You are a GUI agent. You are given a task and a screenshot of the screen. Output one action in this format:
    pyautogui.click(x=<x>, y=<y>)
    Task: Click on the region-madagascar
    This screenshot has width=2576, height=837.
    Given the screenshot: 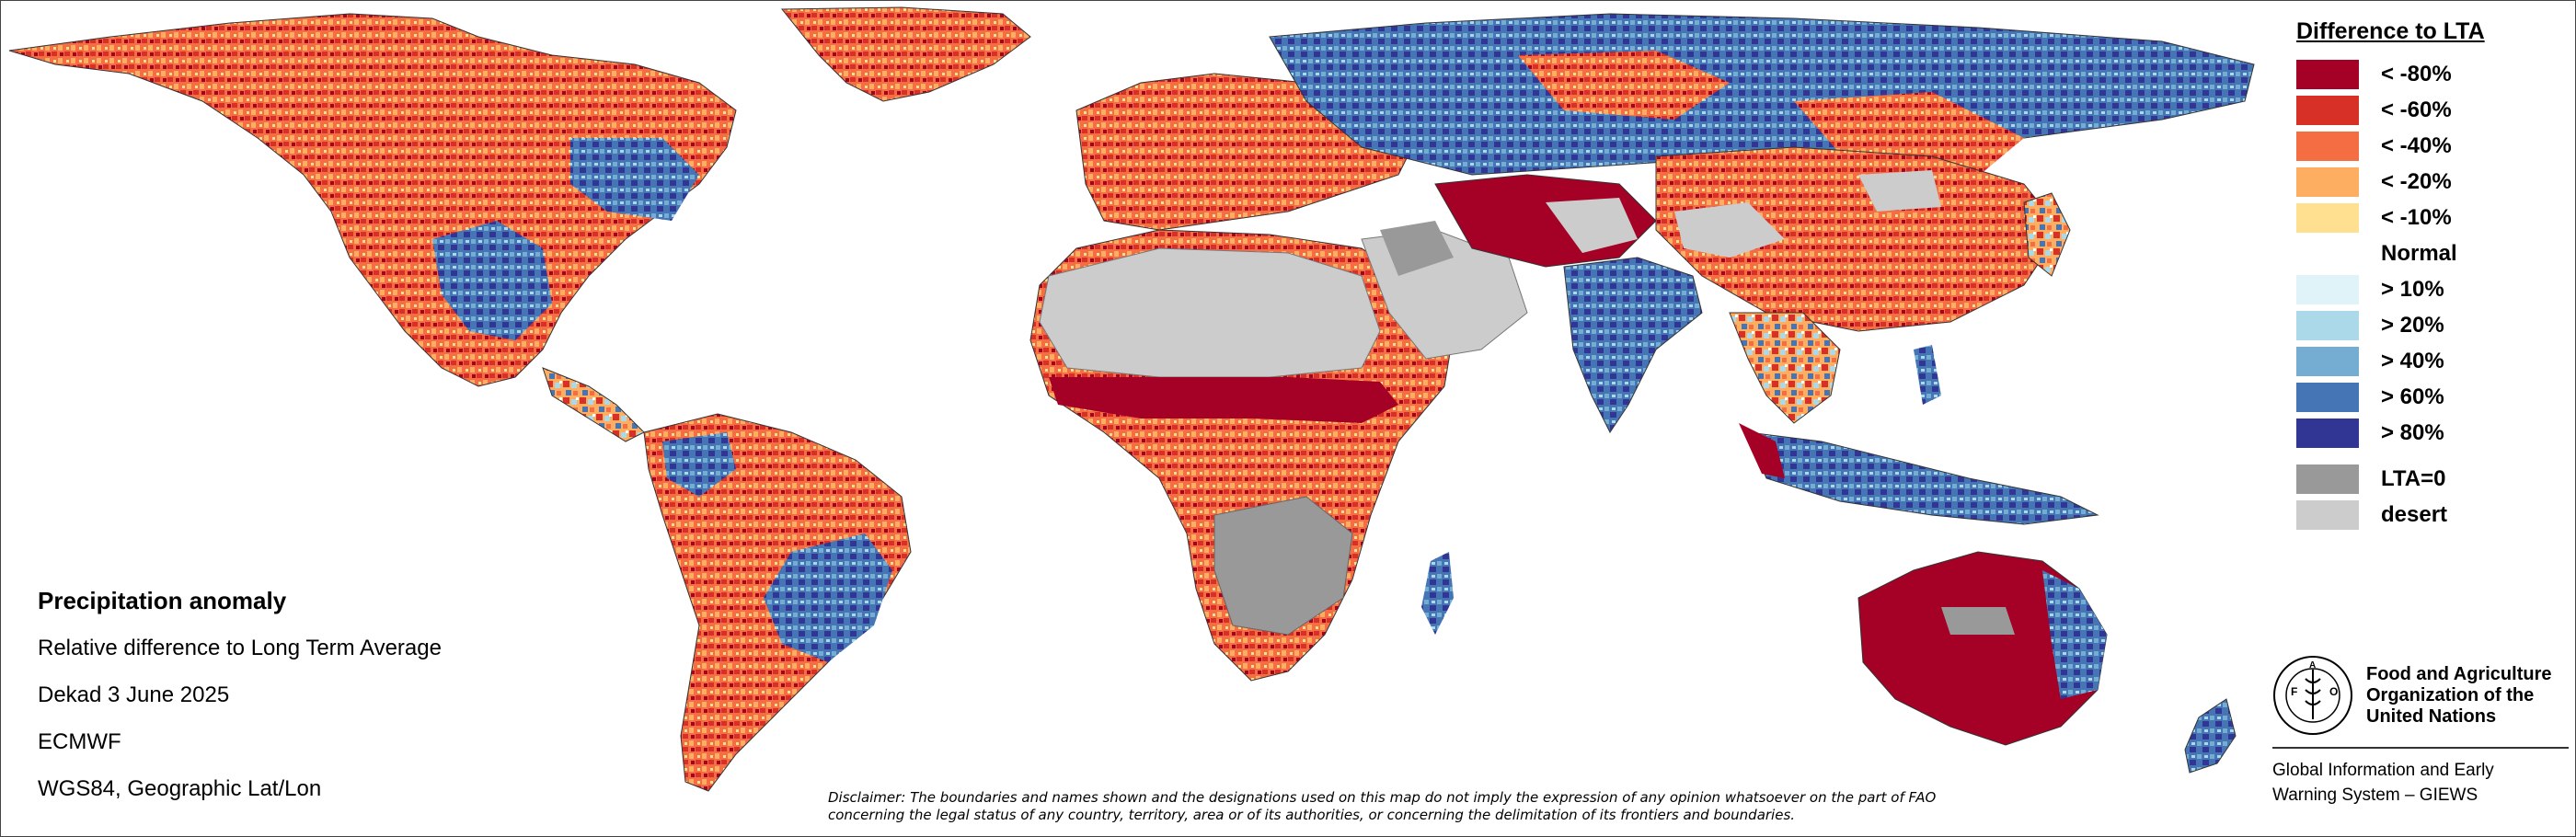 What is the action you would take?
    pyautogui.click(x=1437, y=593)
    